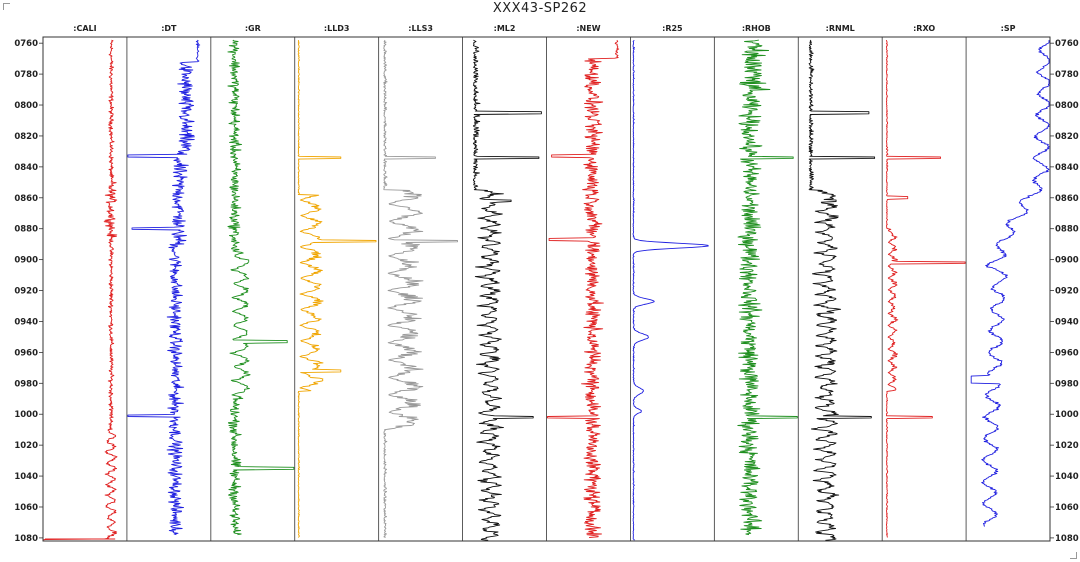  I want to click on depth-tick-label-right: 0960, so click(1067, 353).